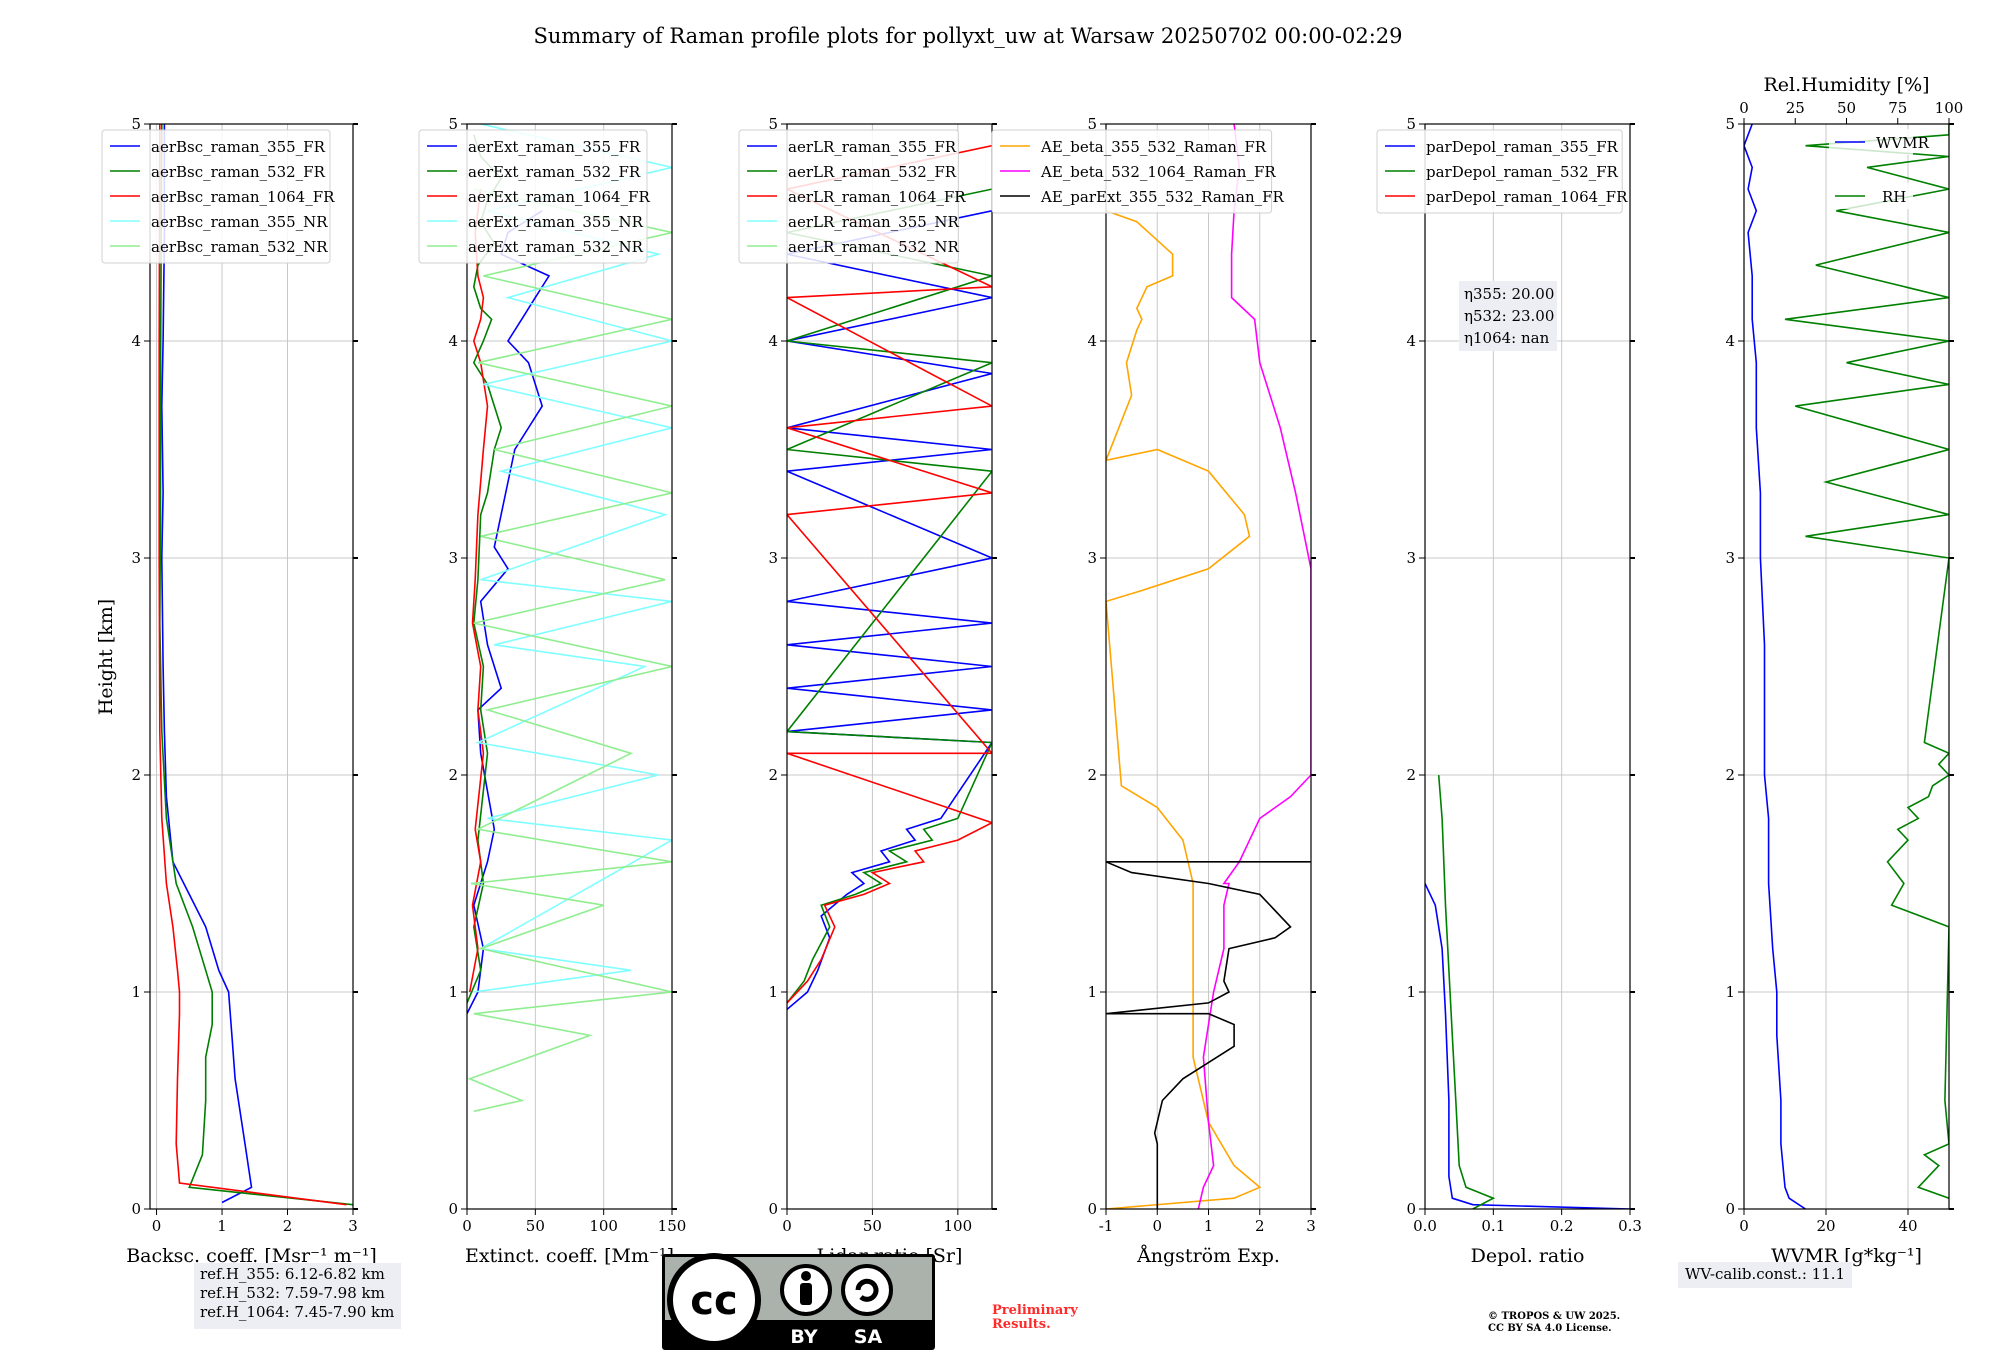 This screenshot has width=2000, height=1360. What do you see at coordinates (1894, 197) in the screenshot?
I see `legend-label: RH` at bounding box center [1894, 197].